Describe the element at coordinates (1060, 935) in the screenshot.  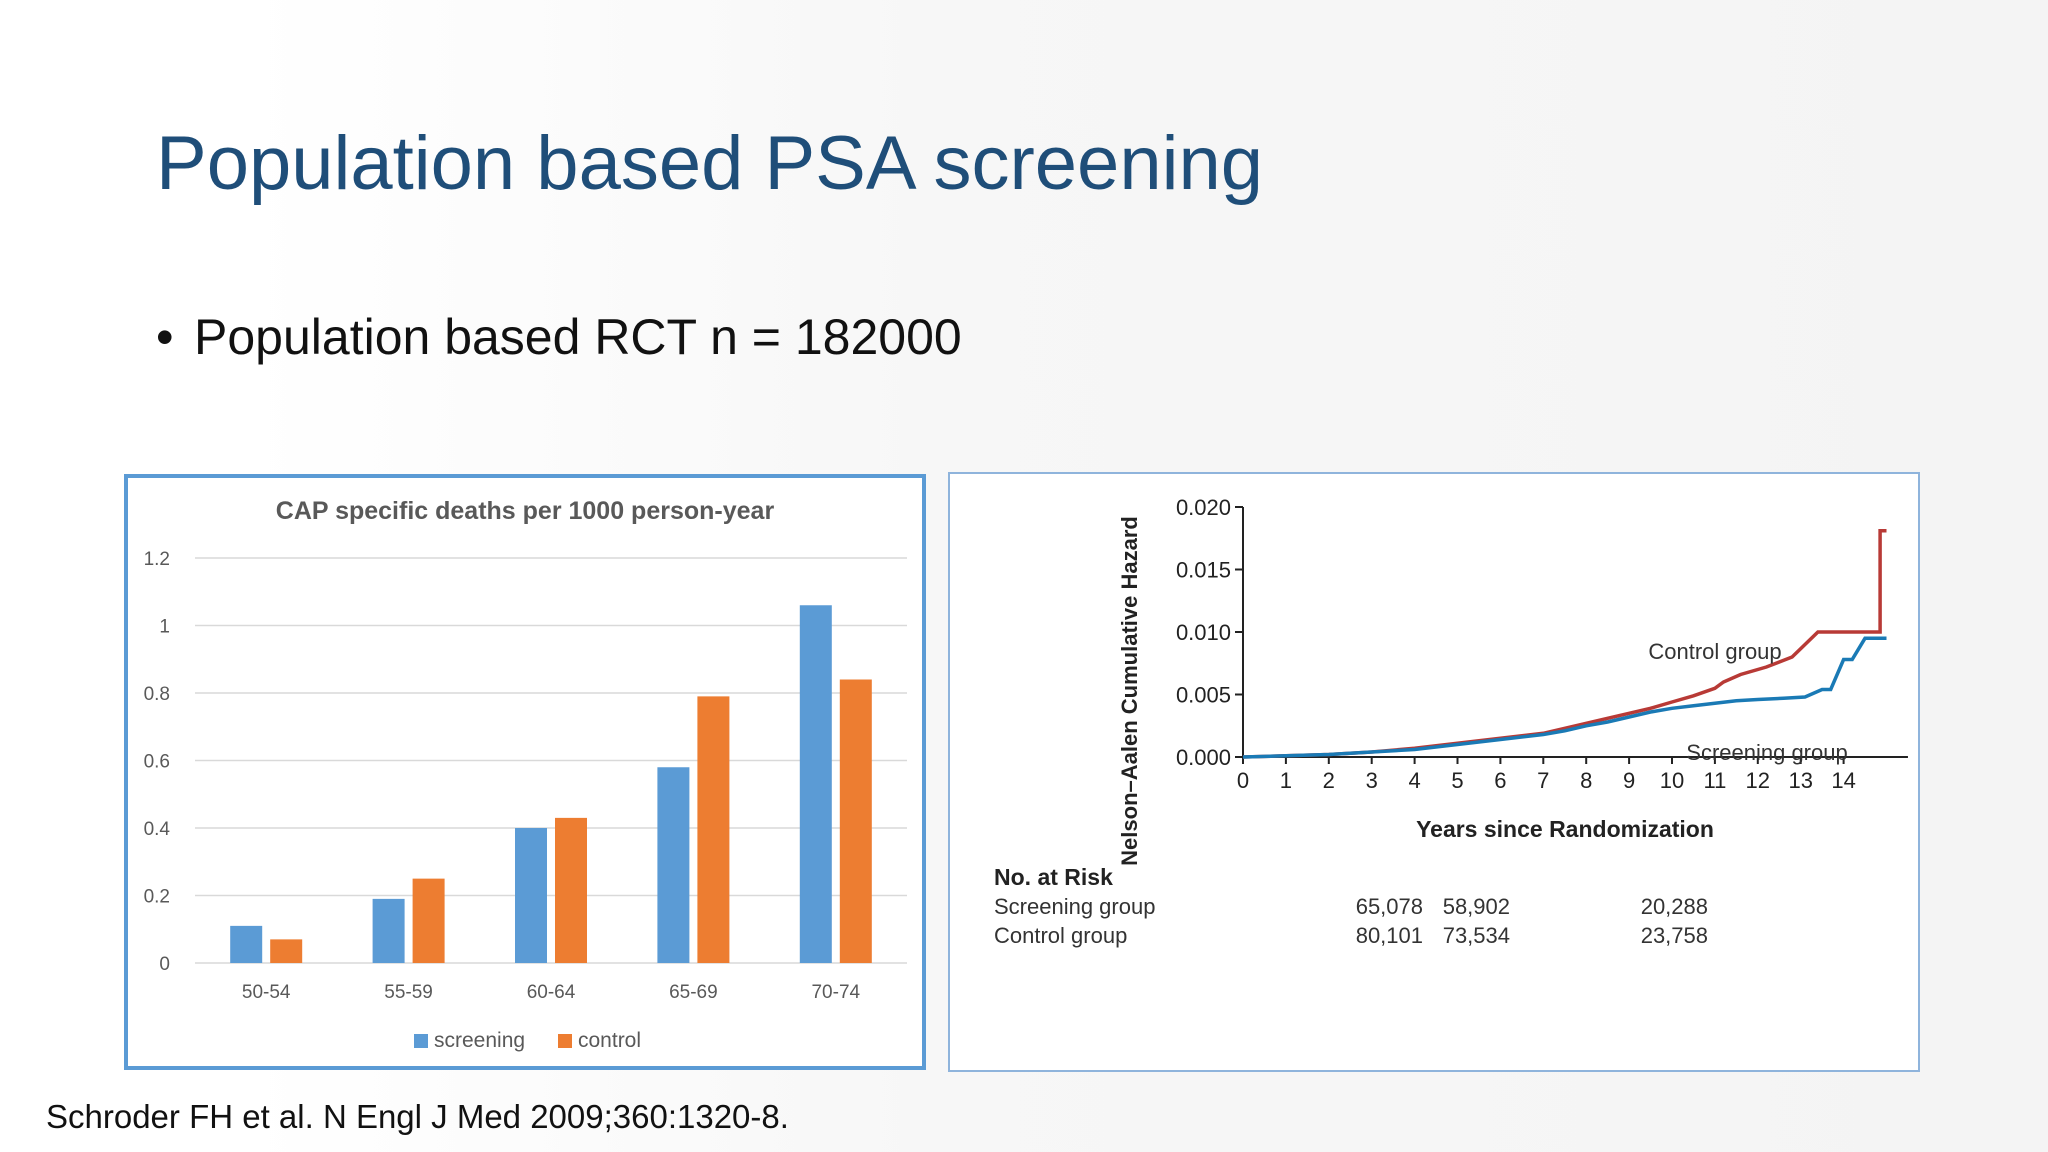
I see `risk-row-label-control: Control group` at that location.